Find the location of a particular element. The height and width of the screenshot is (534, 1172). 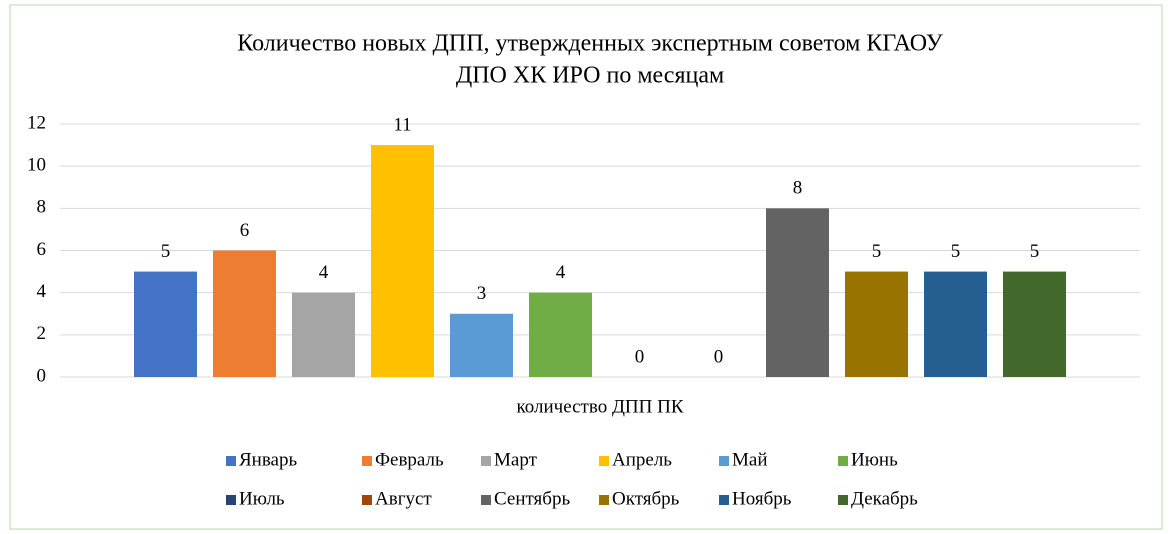

chart-title: ДПО ХК ИРО по месяцам is located at coordinates (590, 76).